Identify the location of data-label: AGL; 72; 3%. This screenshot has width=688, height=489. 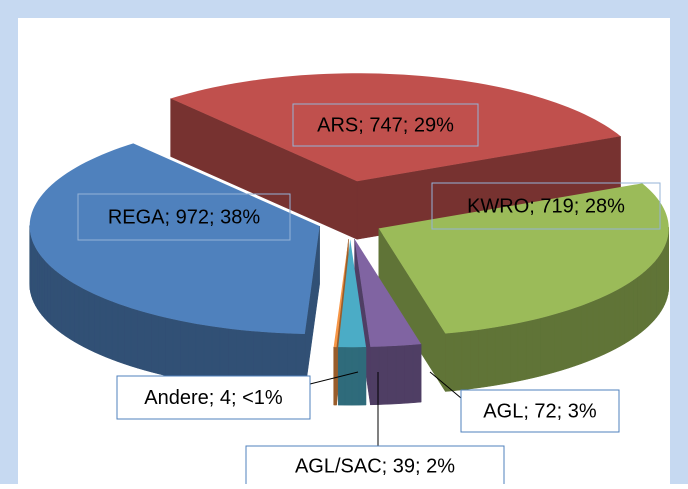
(540, 411).